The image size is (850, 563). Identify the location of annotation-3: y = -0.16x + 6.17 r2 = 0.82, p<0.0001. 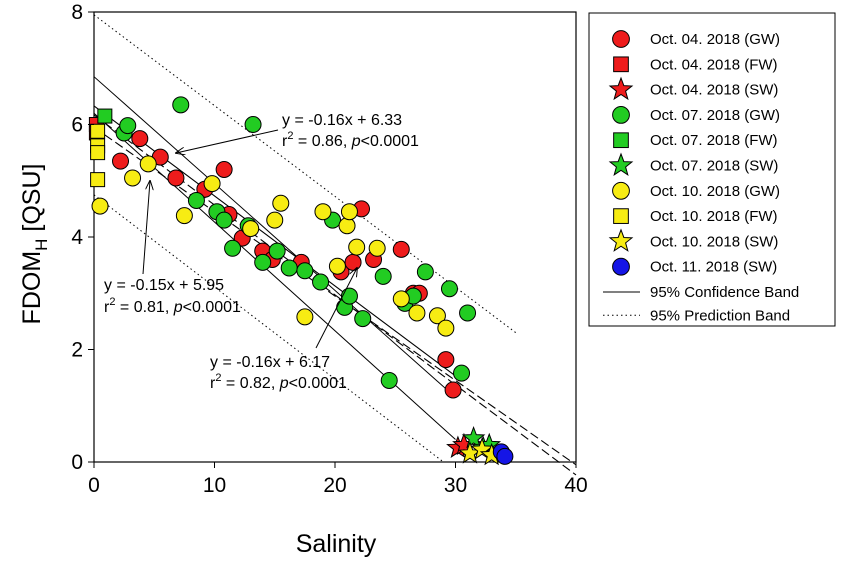
(283, 330).